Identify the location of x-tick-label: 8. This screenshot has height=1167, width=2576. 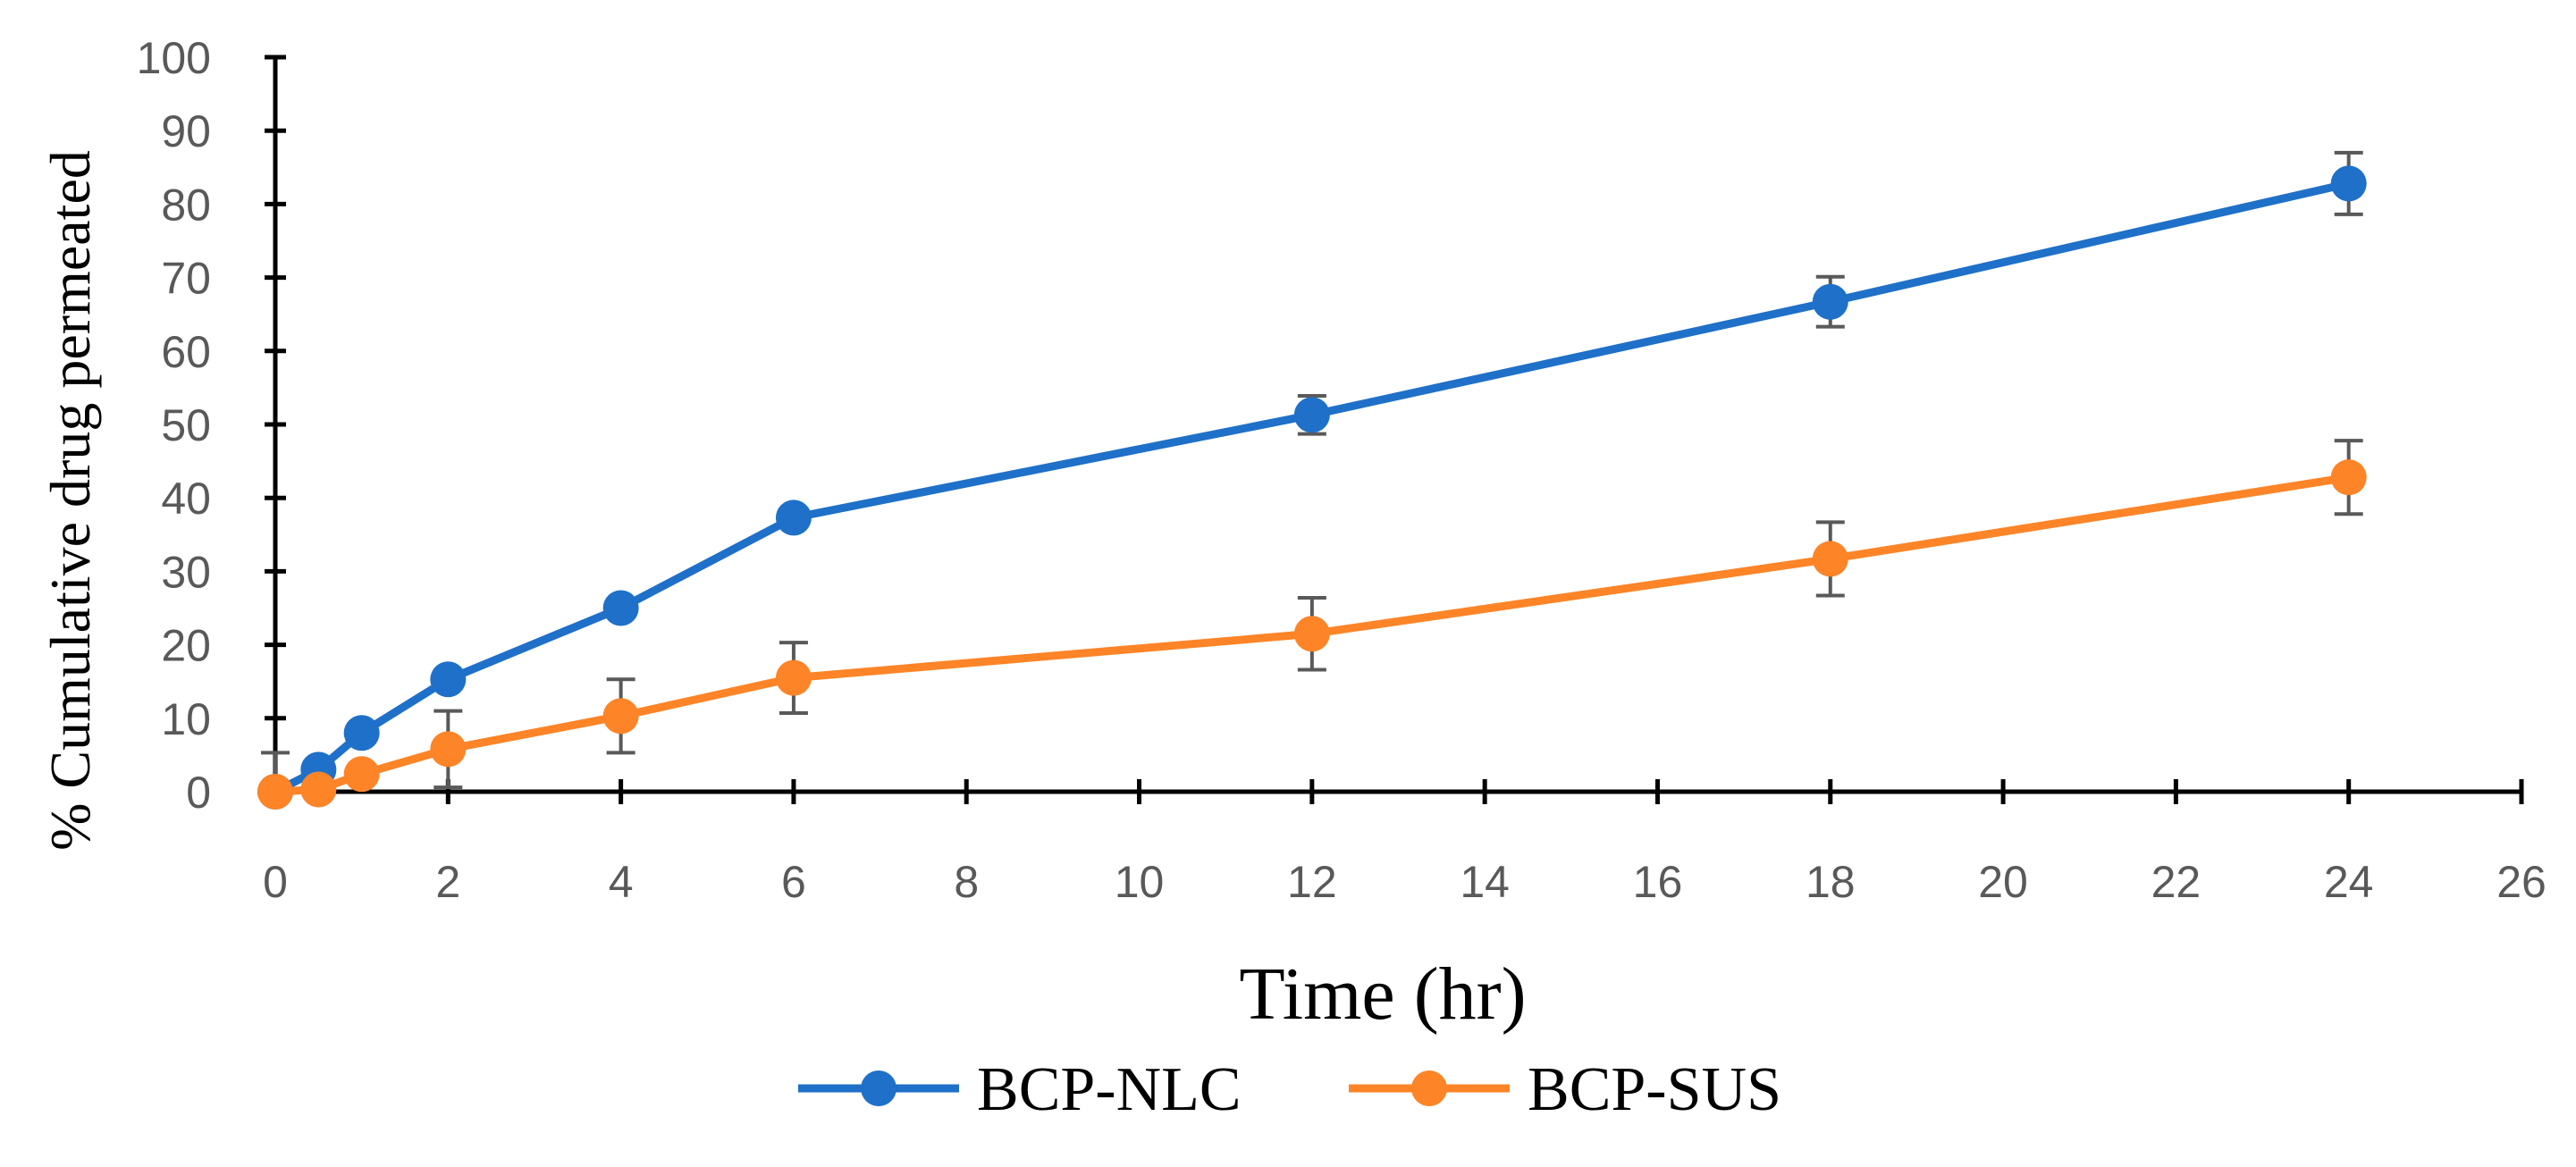
(967, 882).